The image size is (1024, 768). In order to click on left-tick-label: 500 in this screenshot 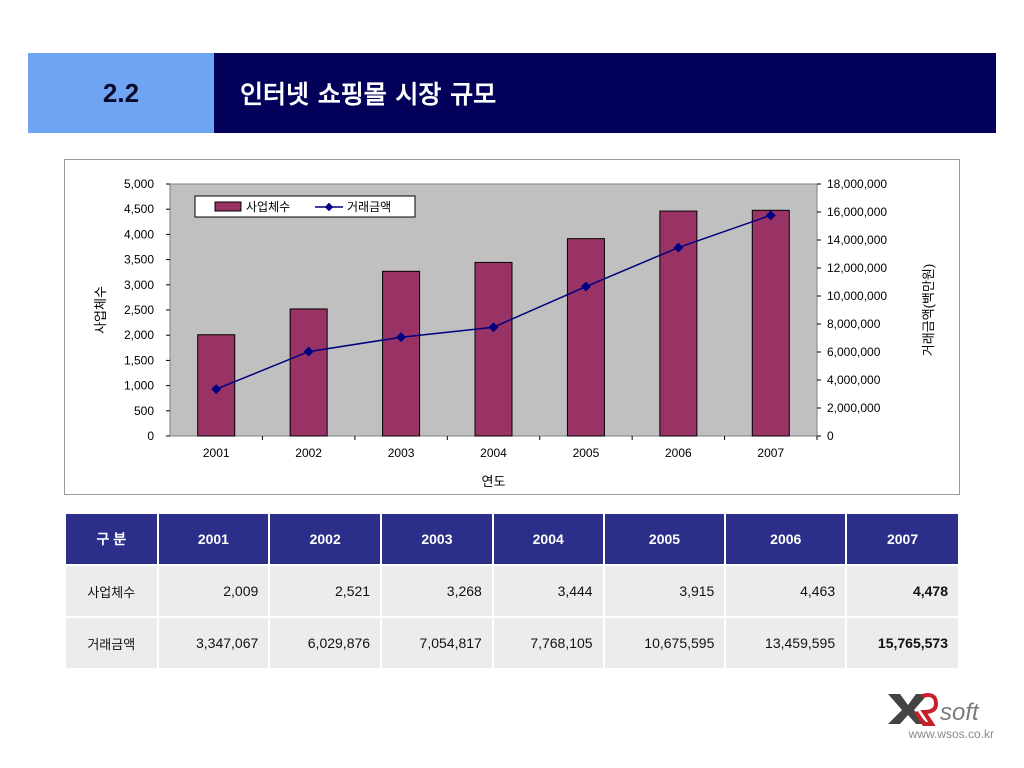, I will do `click(144, 411)`.